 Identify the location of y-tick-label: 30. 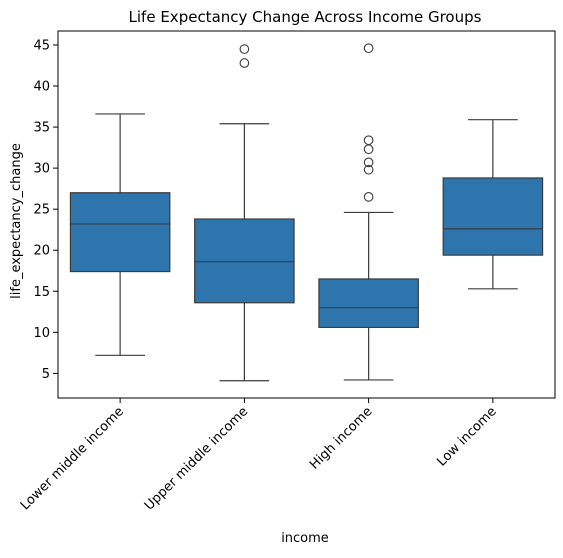
(41, 169).